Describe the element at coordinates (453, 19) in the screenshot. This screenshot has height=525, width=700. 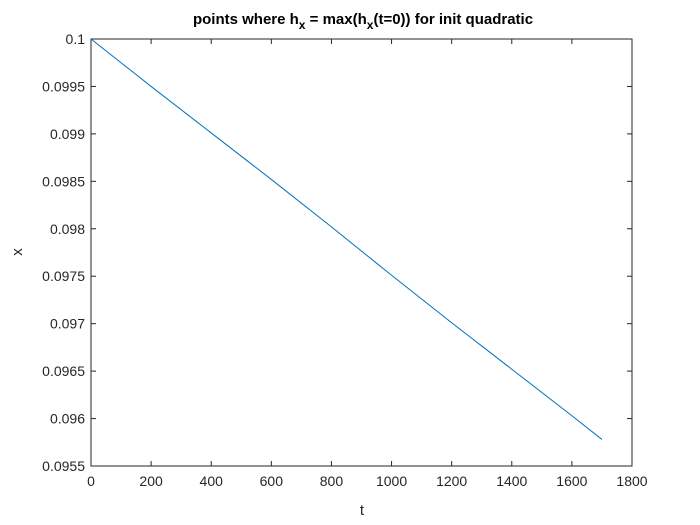
I see `title-text-3: (t=0)) for init quadratic` at that location.